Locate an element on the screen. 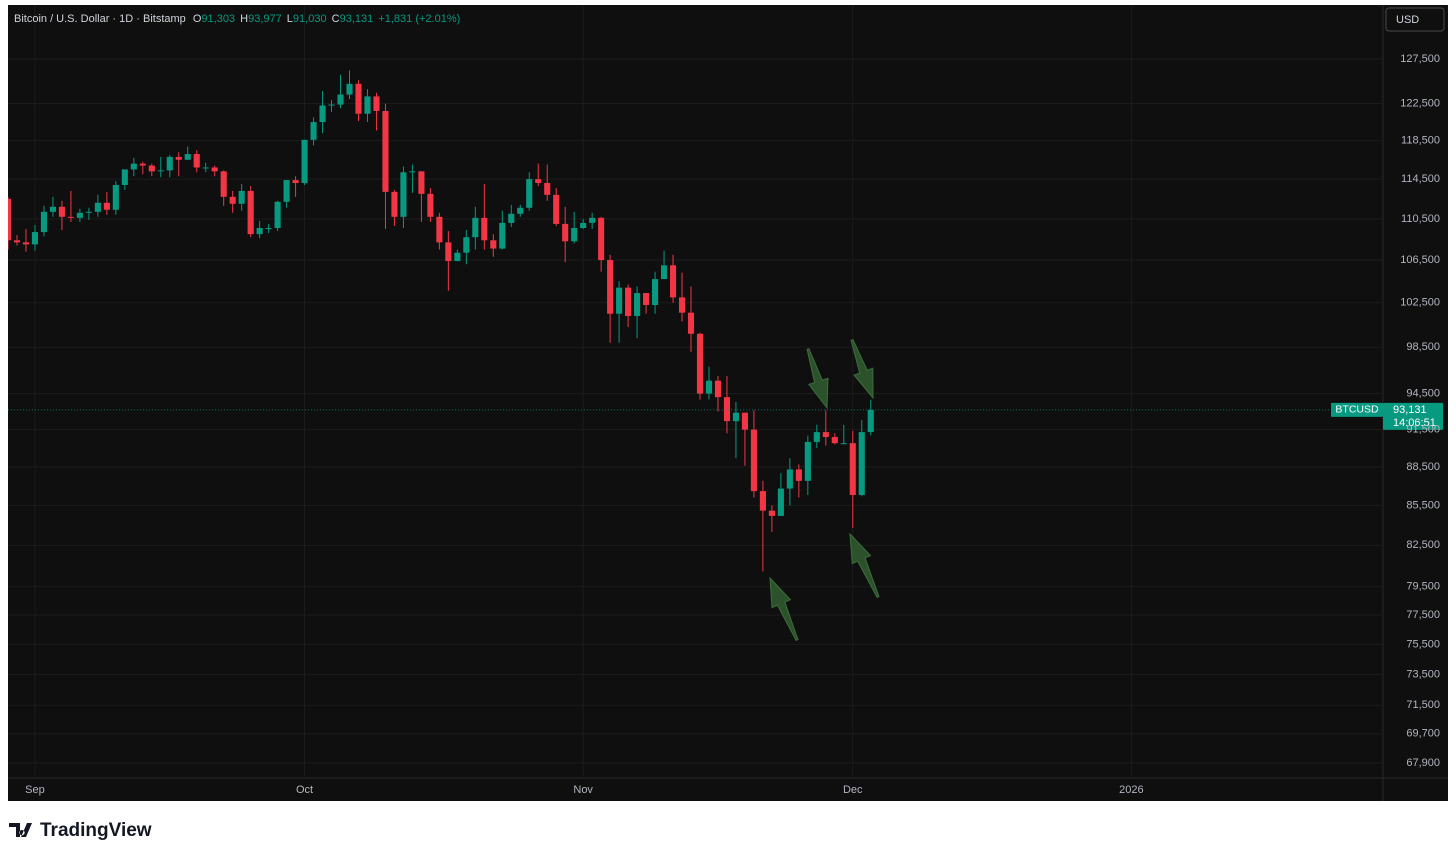 The width and height of the screenshot is (1456, 847). ohlc-label: C is located at coordinates (336, 19).